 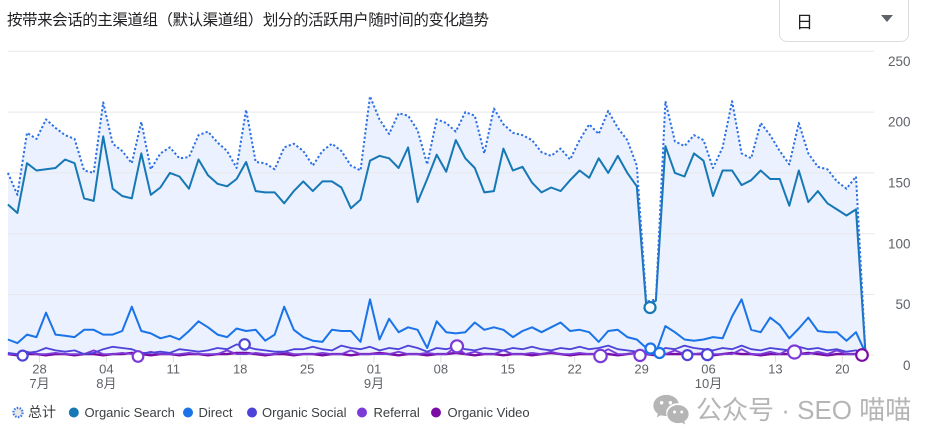 I want to click on svg-text: 06, so click(x=708, y=369).